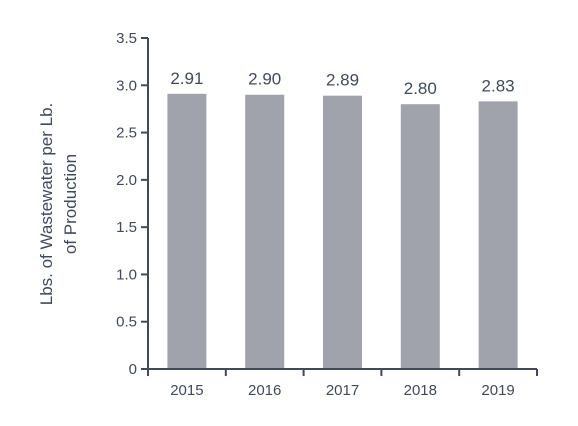  I want to click on x-tick-label: 2018, so click(420, 390).